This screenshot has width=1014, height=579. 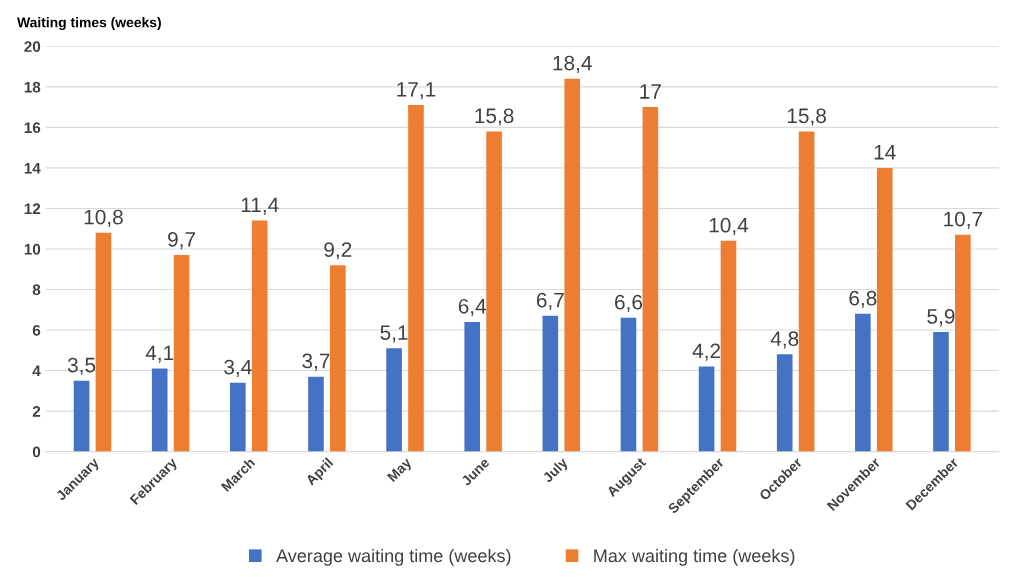 What do you see at coordinates (572, 64) in the screenshot?
I see `data-label: 18,4` at bounding box center [572, 64].